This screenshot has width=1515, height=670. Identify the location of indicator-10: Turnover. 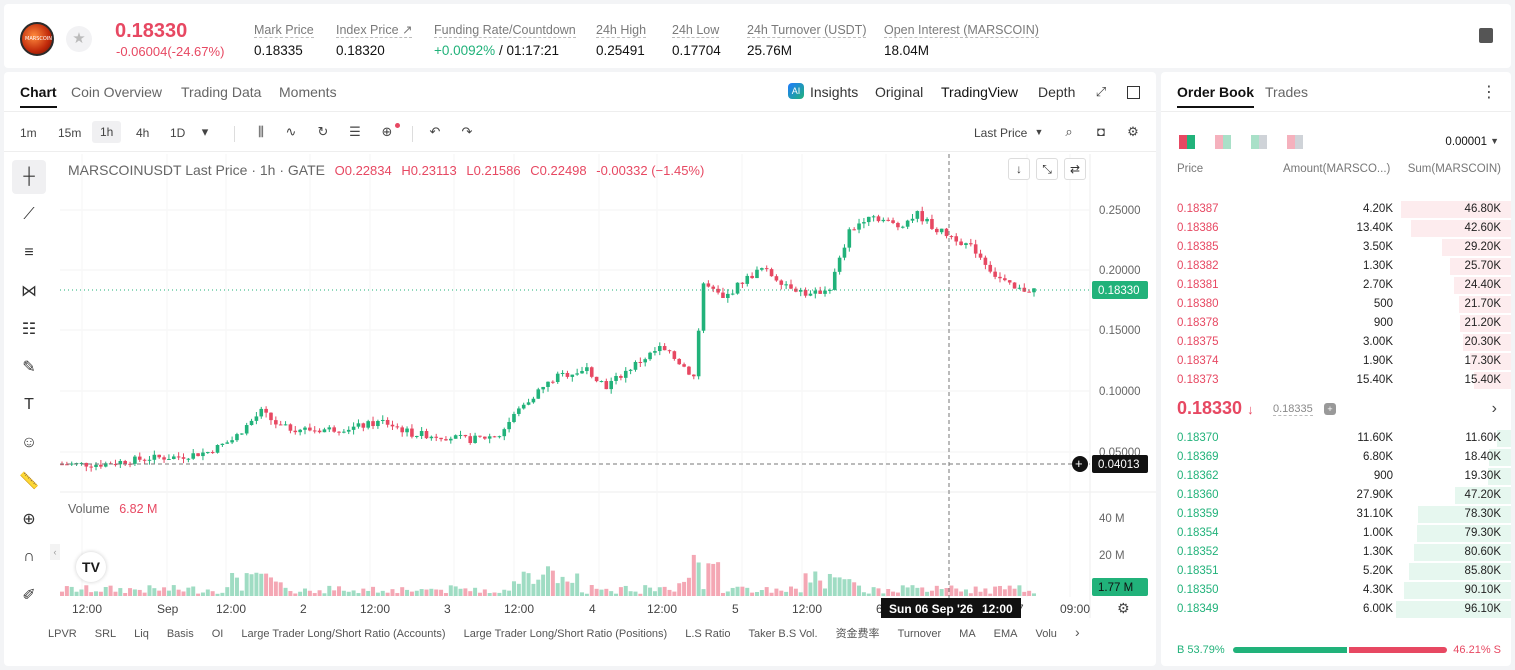
(919, 634).